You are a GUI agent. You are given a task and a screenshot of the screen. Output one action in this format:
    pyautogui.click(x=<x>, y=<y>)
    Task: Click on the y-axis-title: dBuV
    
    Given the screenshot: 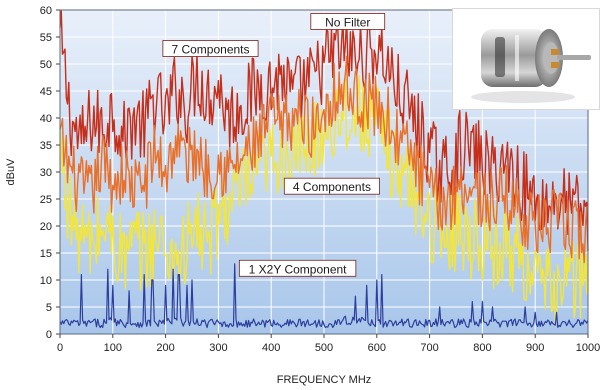 What is the action you would take?
    pyautogui.click(x=11, y=172)
    